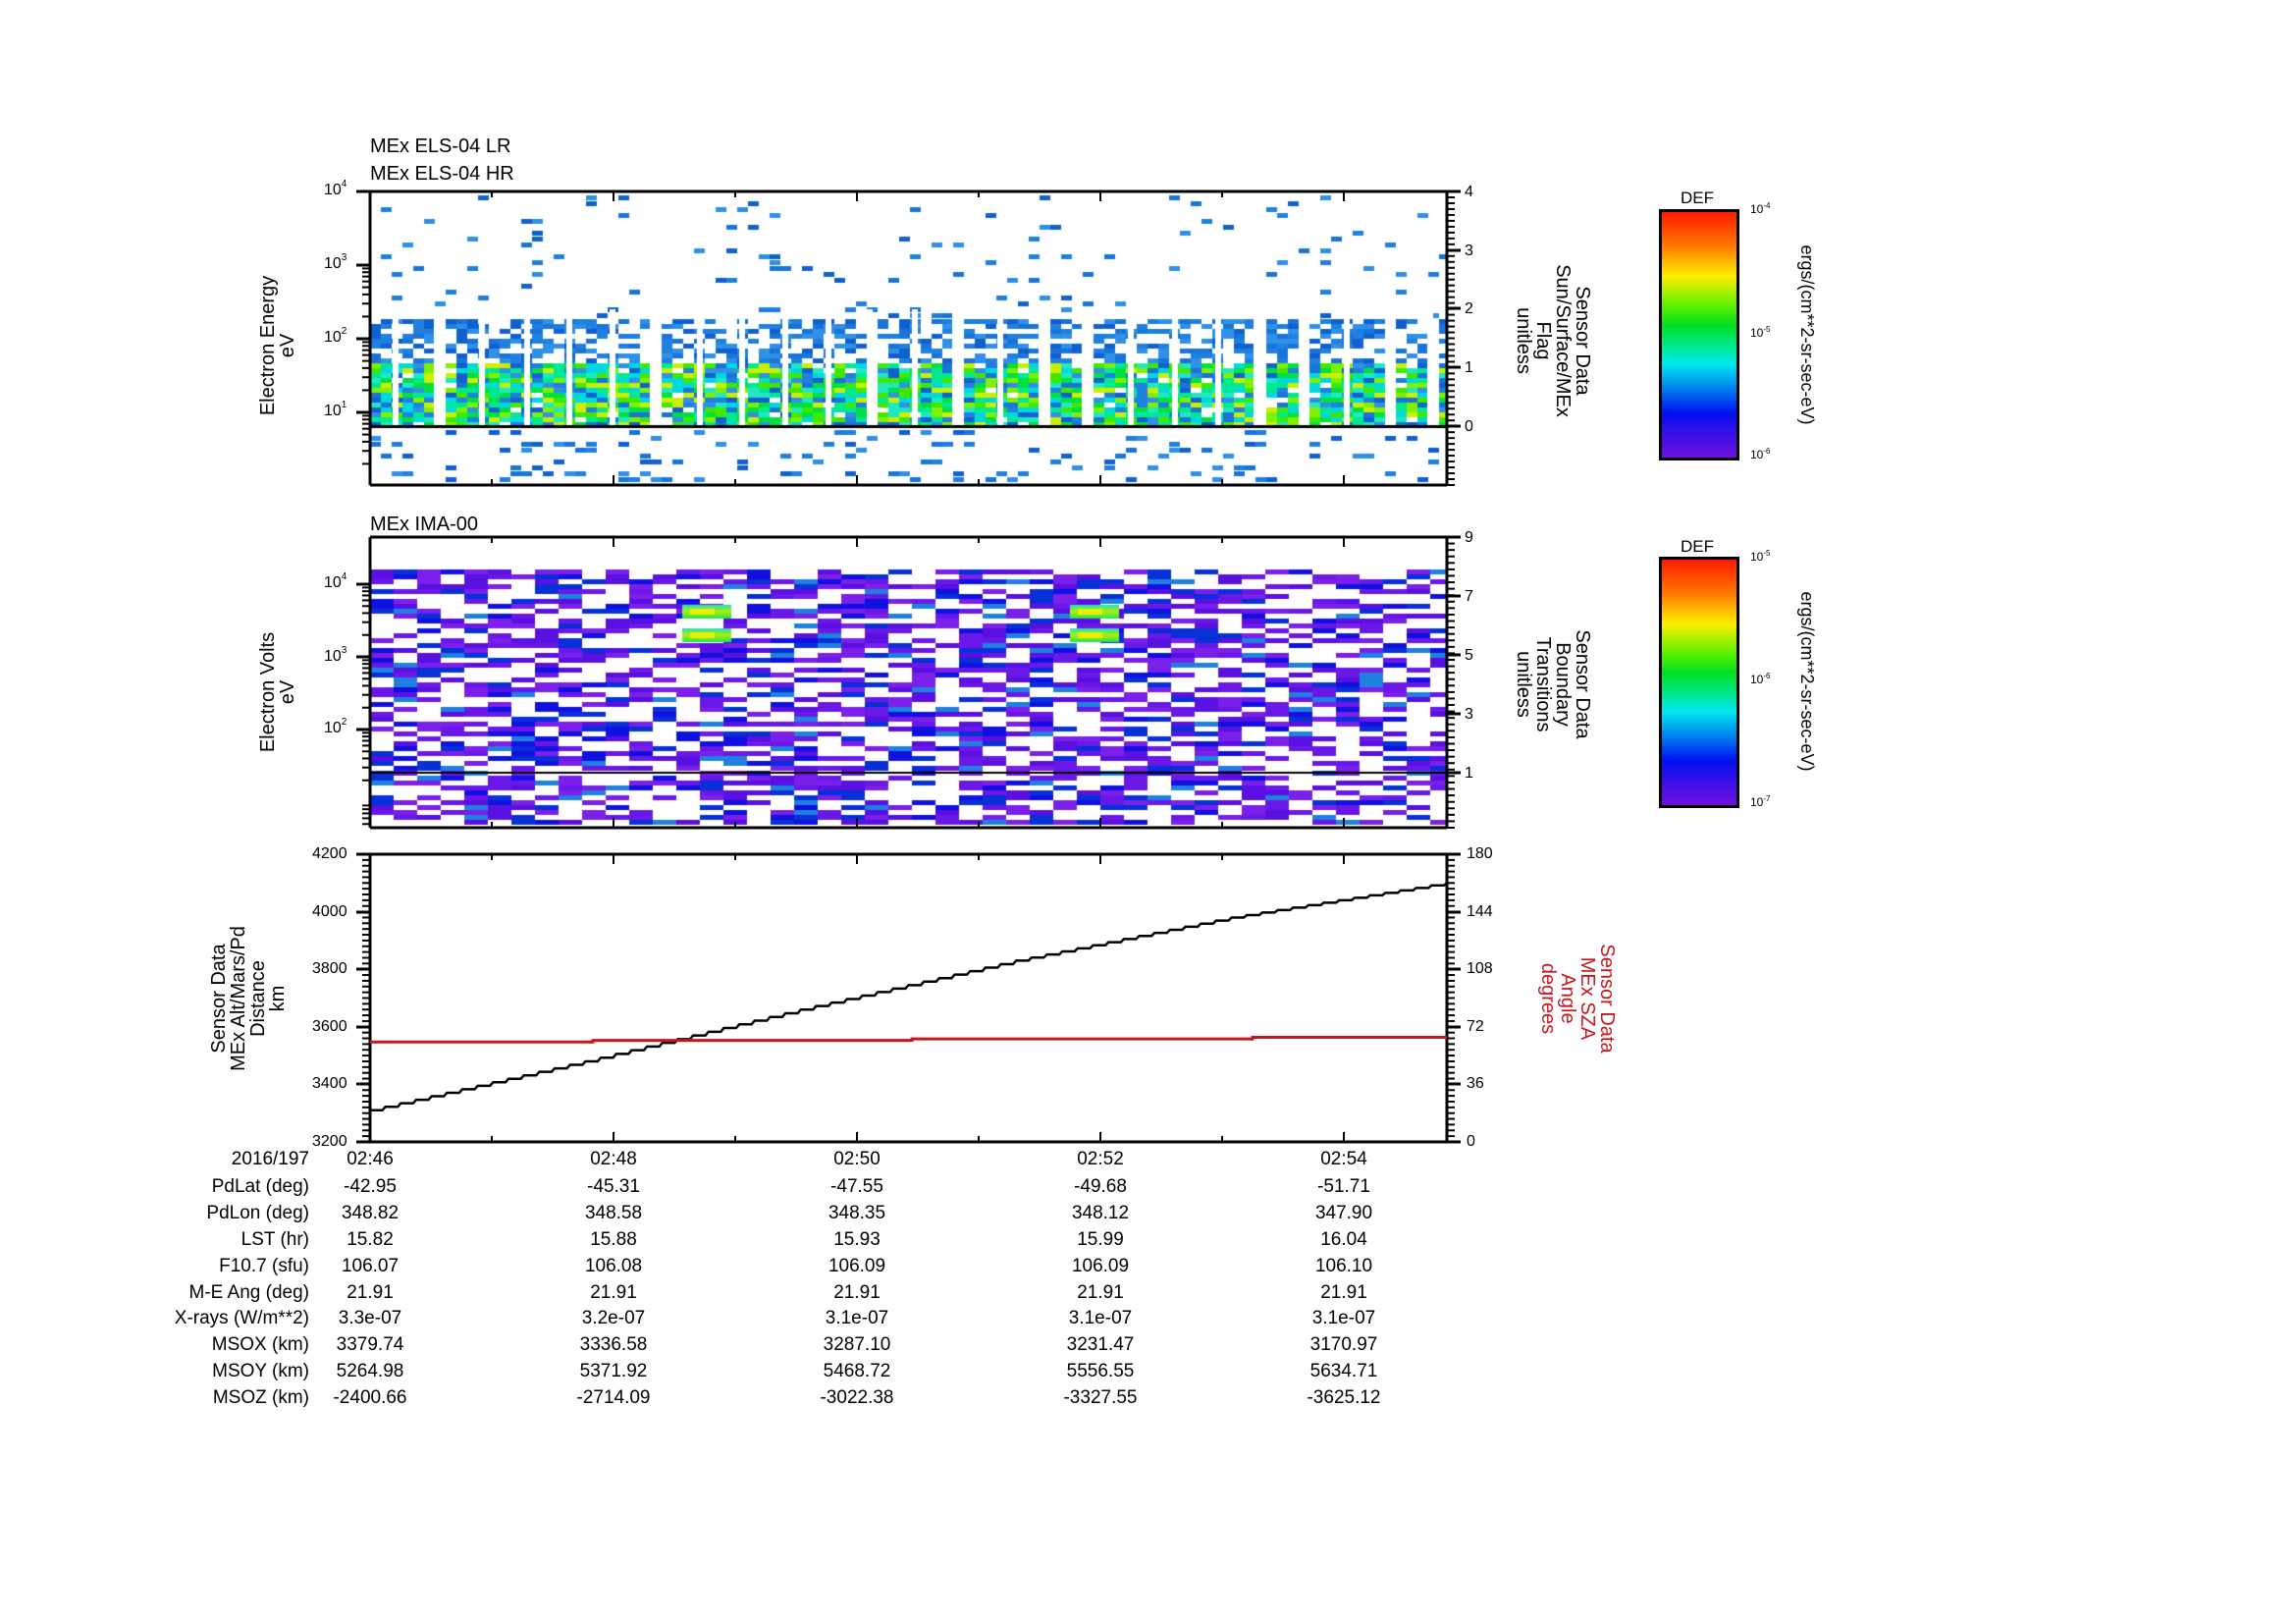  Describe the element at coordinates (425, 525) in the screenshot. I see `panel2-title: MEx IMA-00` at that location.